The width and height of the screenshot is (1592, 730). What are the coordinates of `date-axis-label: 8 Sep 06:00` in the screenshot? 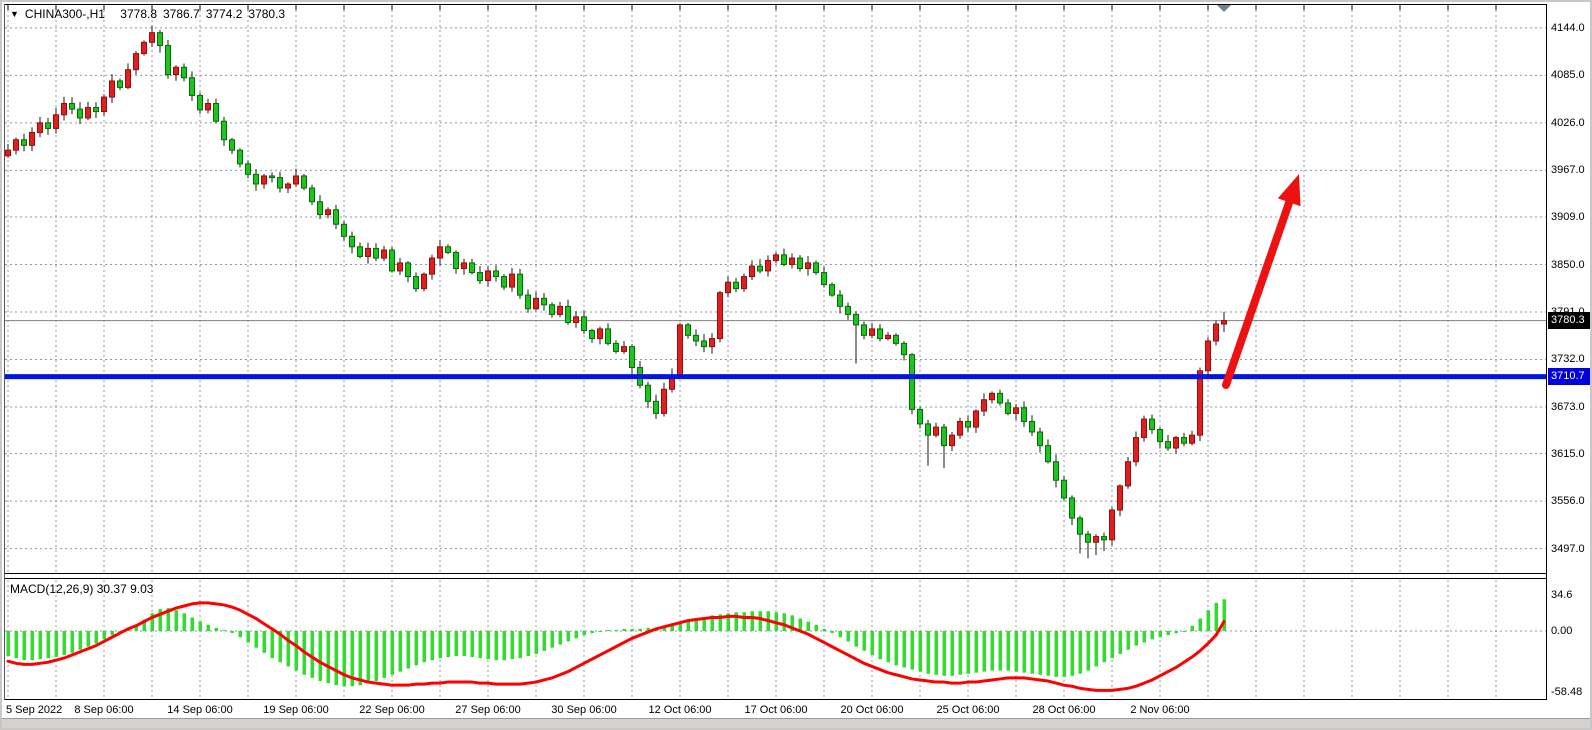 It's located at (104, 710).